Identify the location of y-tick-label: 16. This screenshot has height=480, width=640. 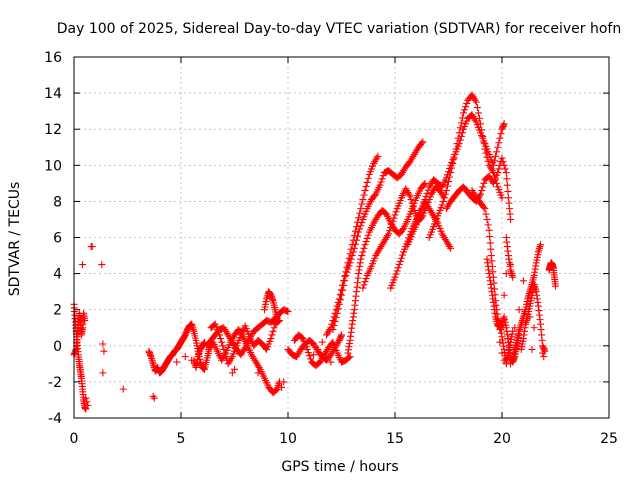
(53, 58).